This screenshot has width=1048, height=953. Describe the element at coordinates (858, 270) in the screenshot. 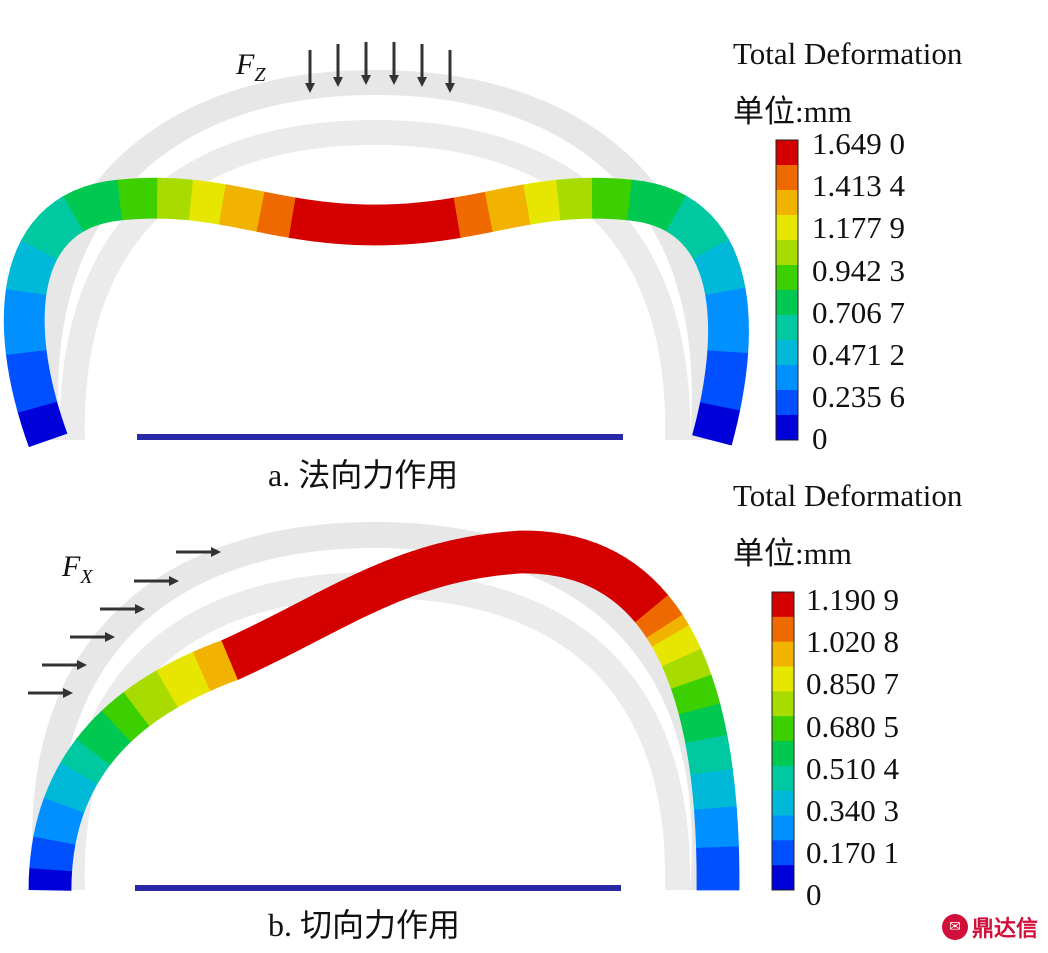

I see `panel-a-tick-label: 0.942 3` at that location.